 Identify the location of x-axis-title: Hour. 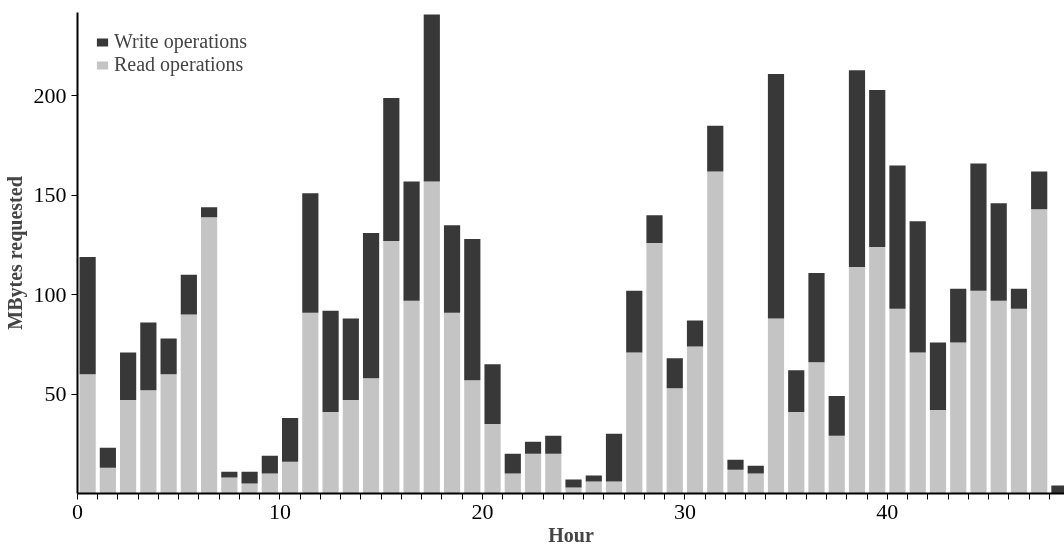
(571, 534).